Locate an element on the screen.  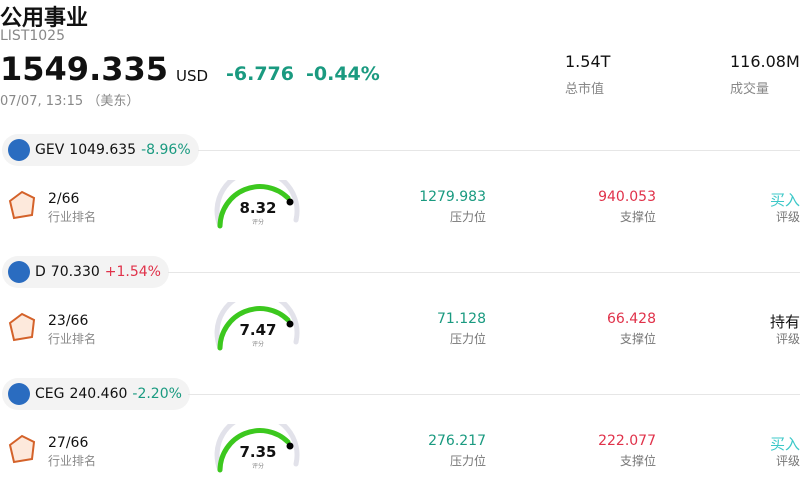
rating: 持有 is located at coordinates (784, 322).